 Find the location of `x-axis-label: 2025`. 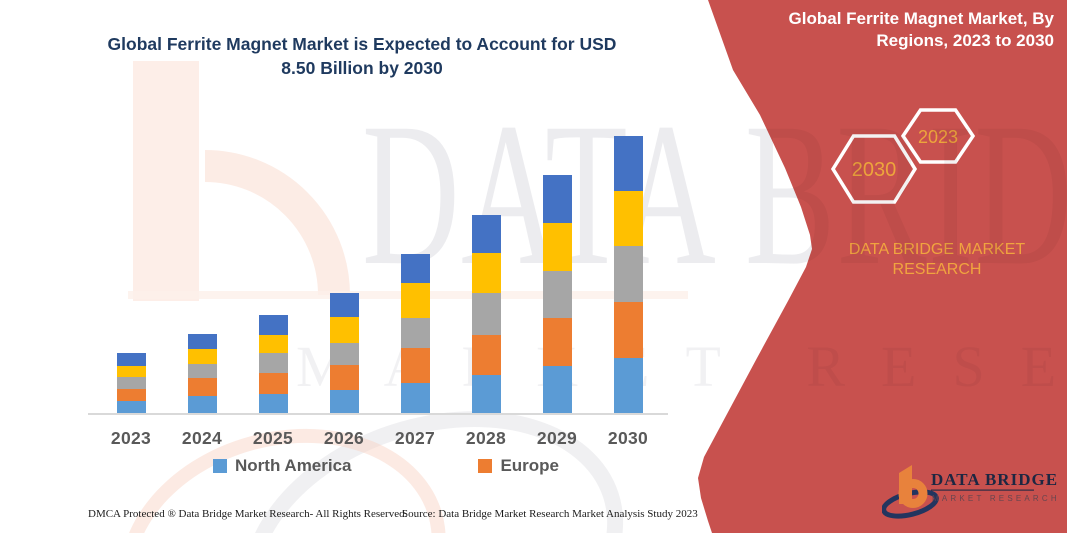

x-axis-label: 2025 is located at coordinates (273, 438).